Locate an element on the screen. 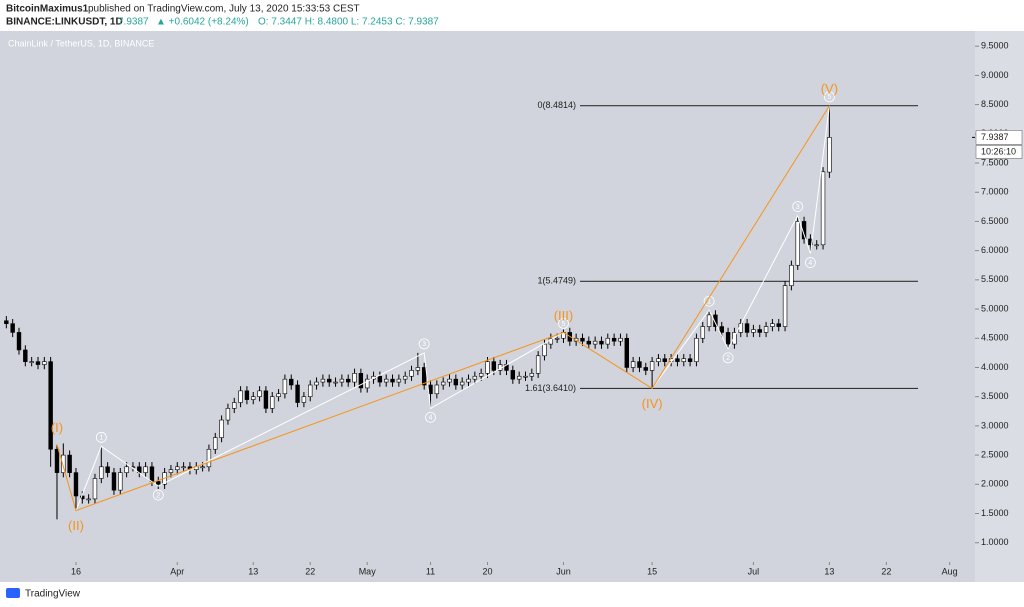  y-tick-label: 6.0000 is located at coordinates (995, 250).